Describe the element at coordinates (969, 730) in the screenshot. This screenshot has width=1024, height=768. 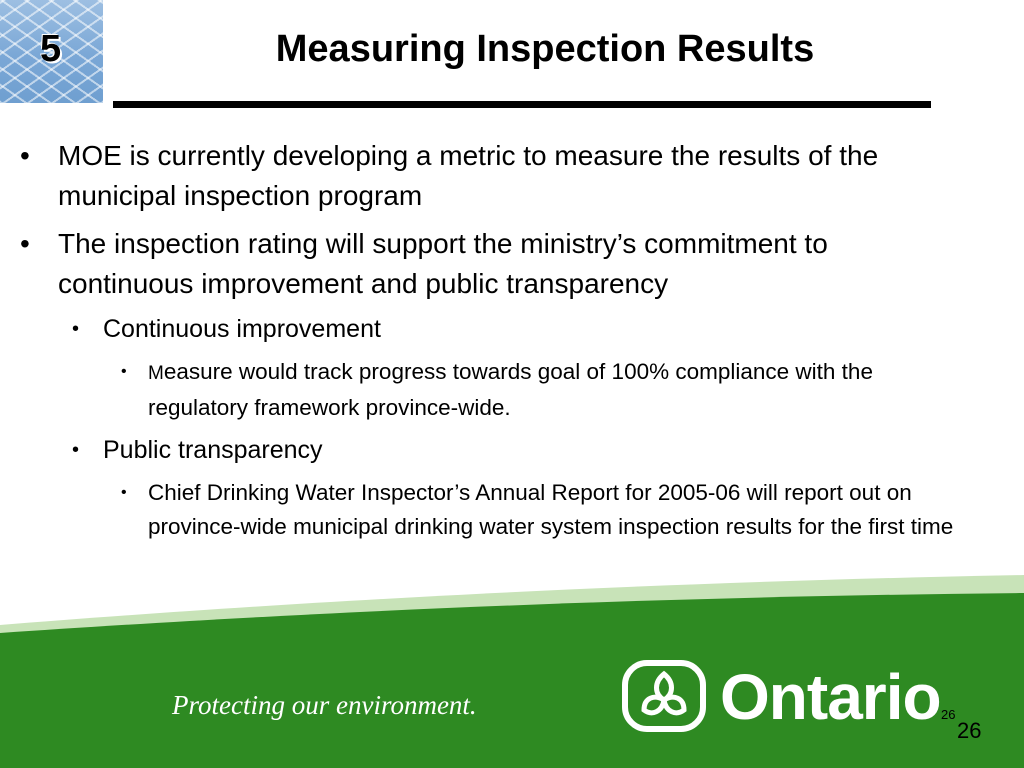
I see `page-number-large: 26` at that location.